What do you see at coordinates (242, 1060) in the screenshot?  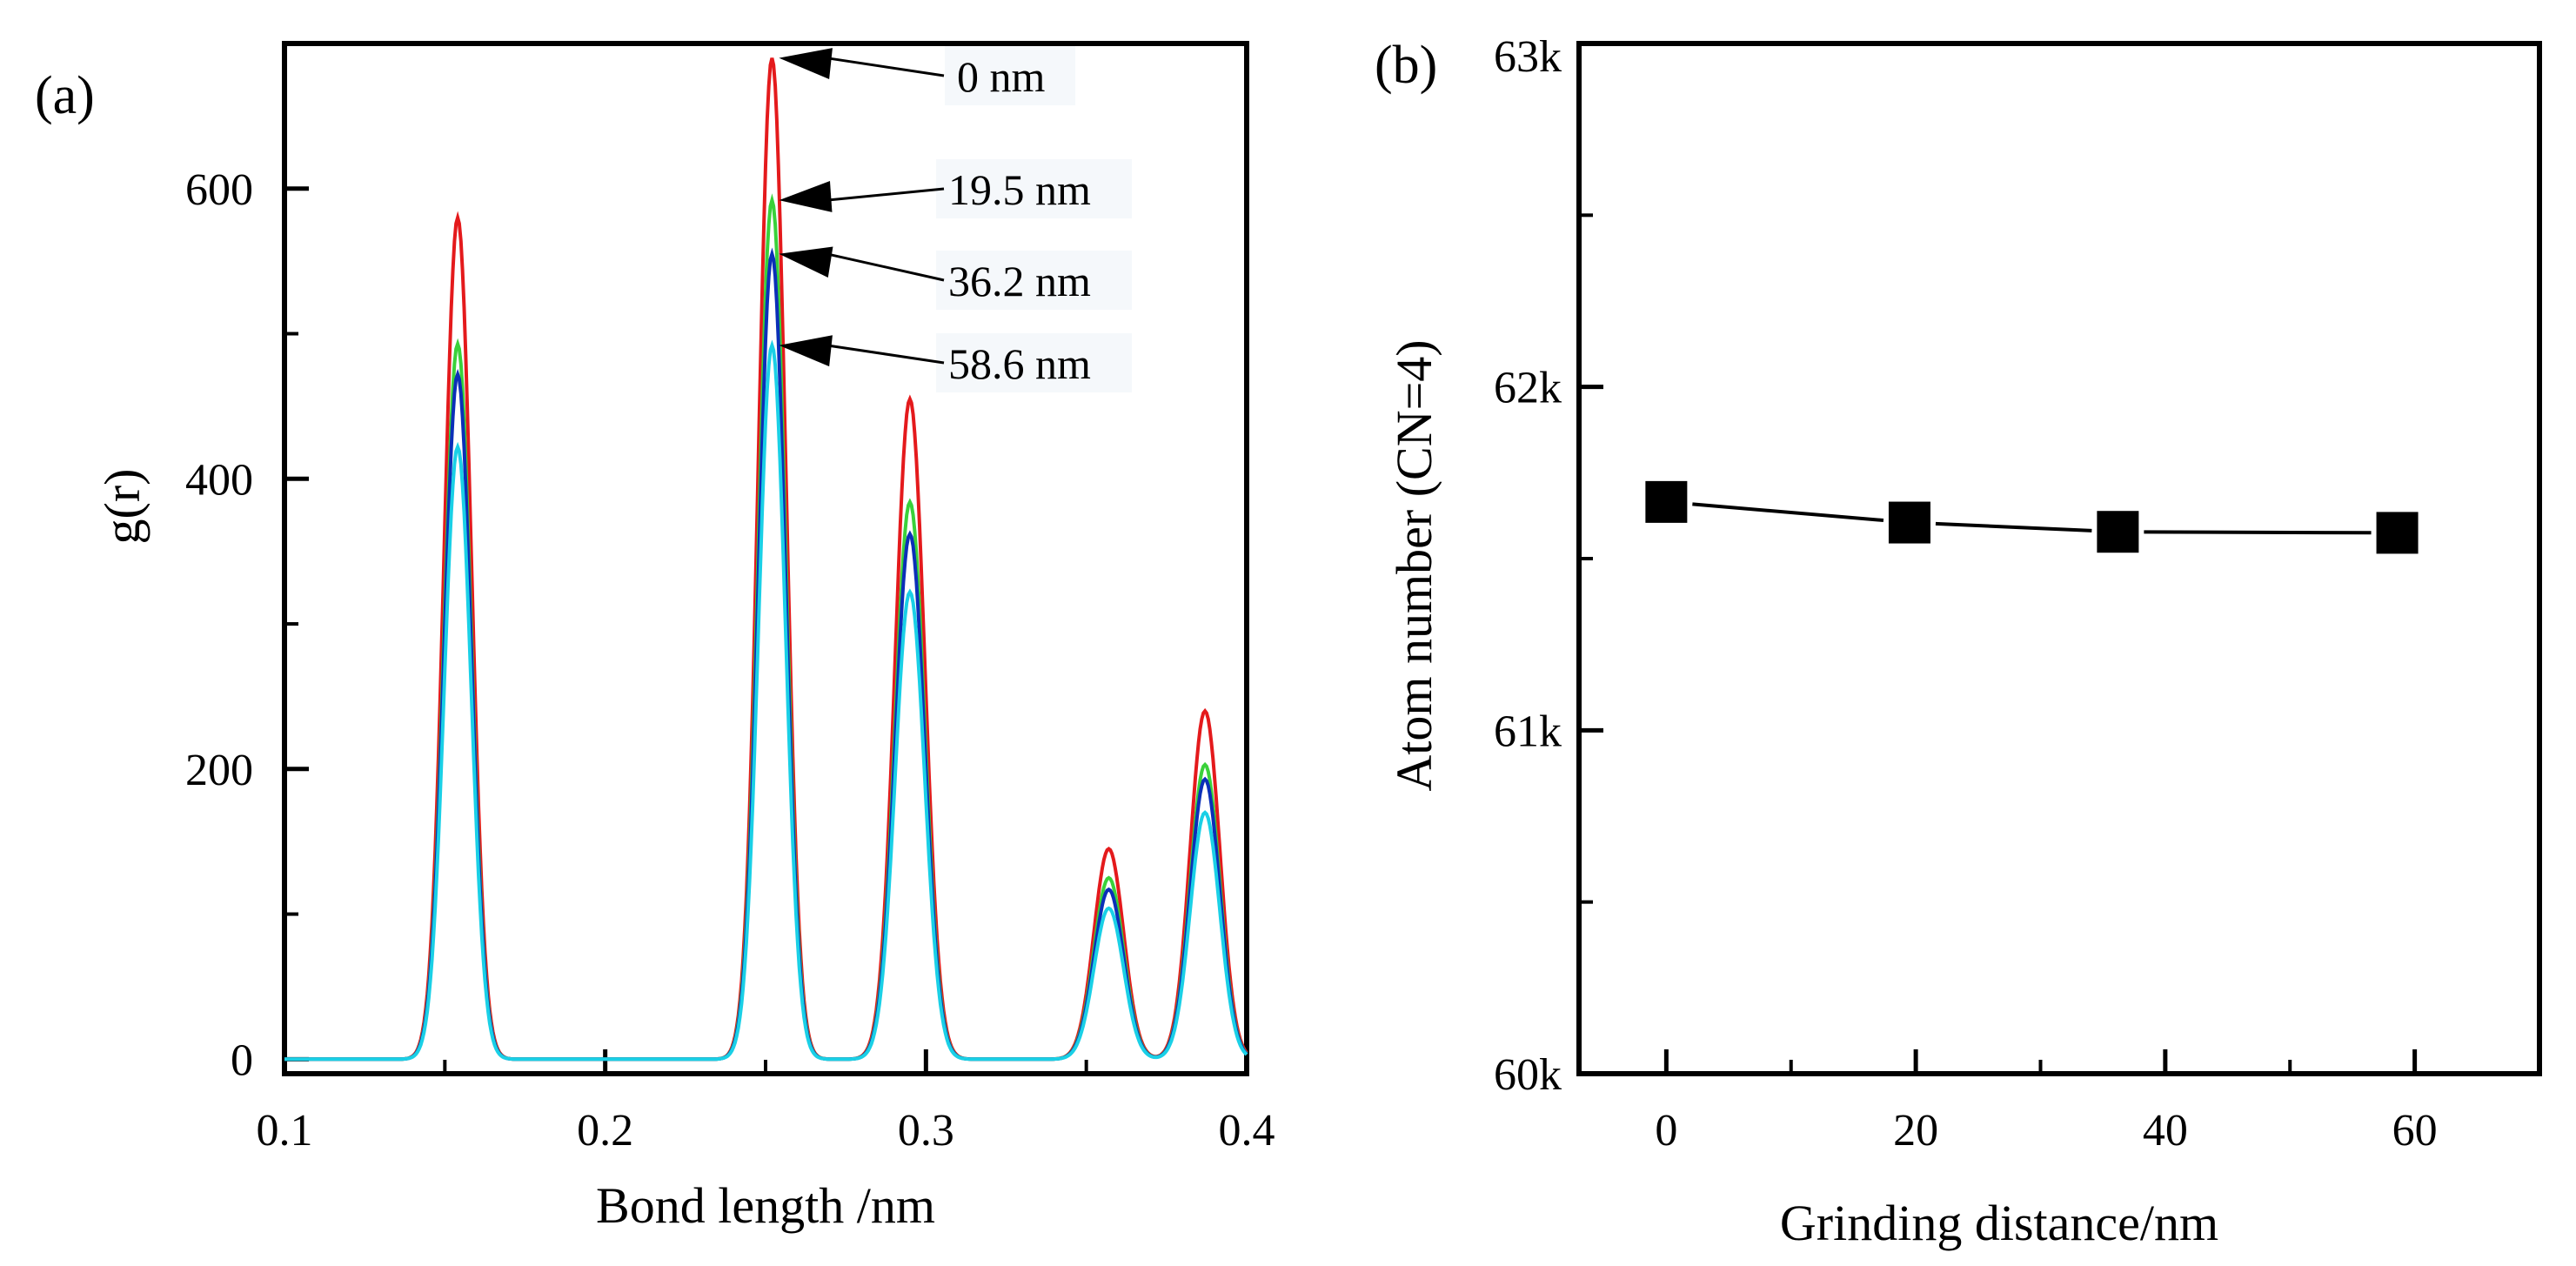 I see `panel-a-y-tick-label: 0` at bounding box center [242, 1060].